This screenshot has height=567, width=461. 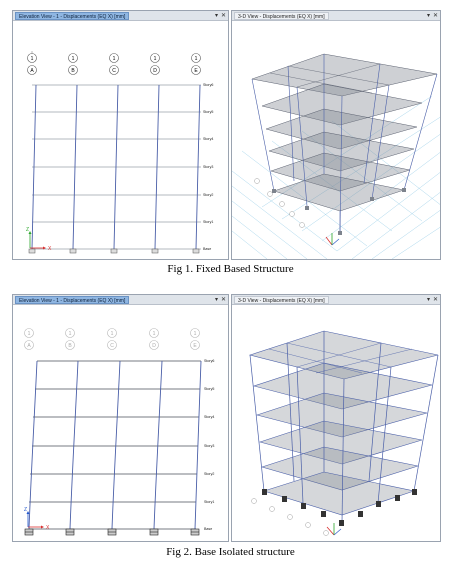 What do you see at coordinates (114, 251) in the screenshot?
I see `support-symbols` at bounding box center [114, 251].